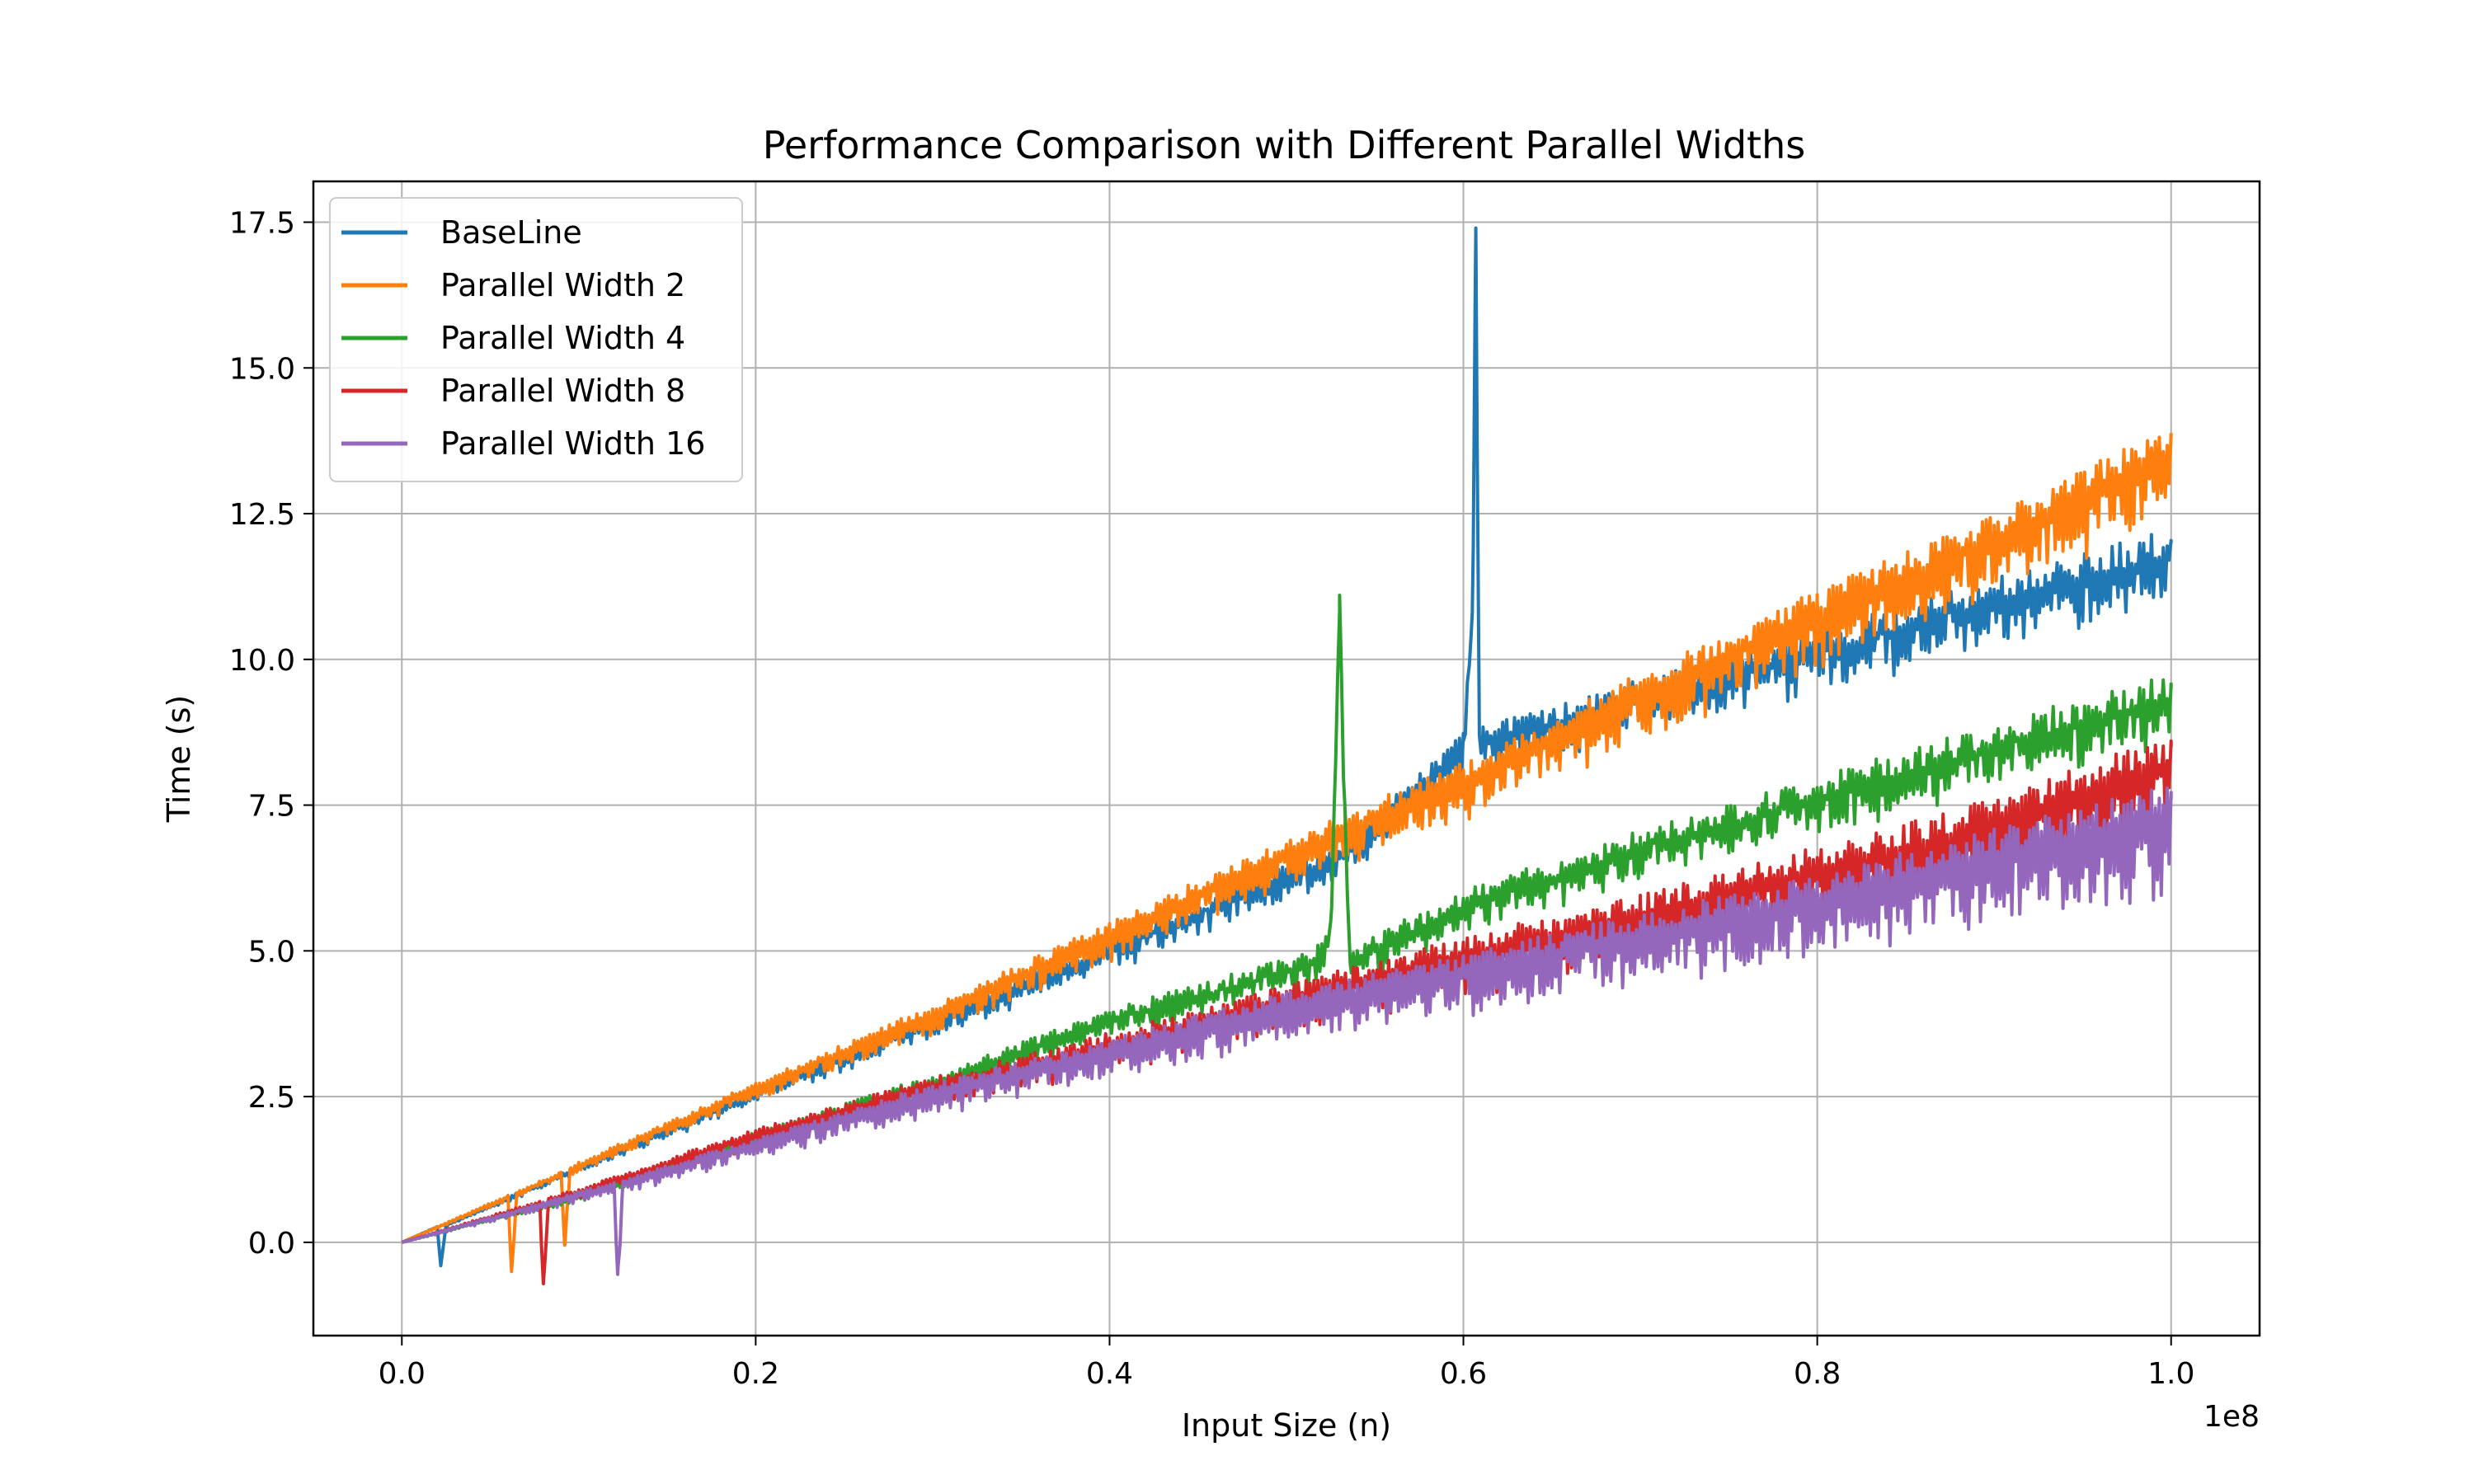 The height and width of the screenshot is (1484, 2474). What do you see at coordinates (1463, 1374) in the screenshot?
I see `x-tick-label: 0.6` at bounding box center [1463, 1374].